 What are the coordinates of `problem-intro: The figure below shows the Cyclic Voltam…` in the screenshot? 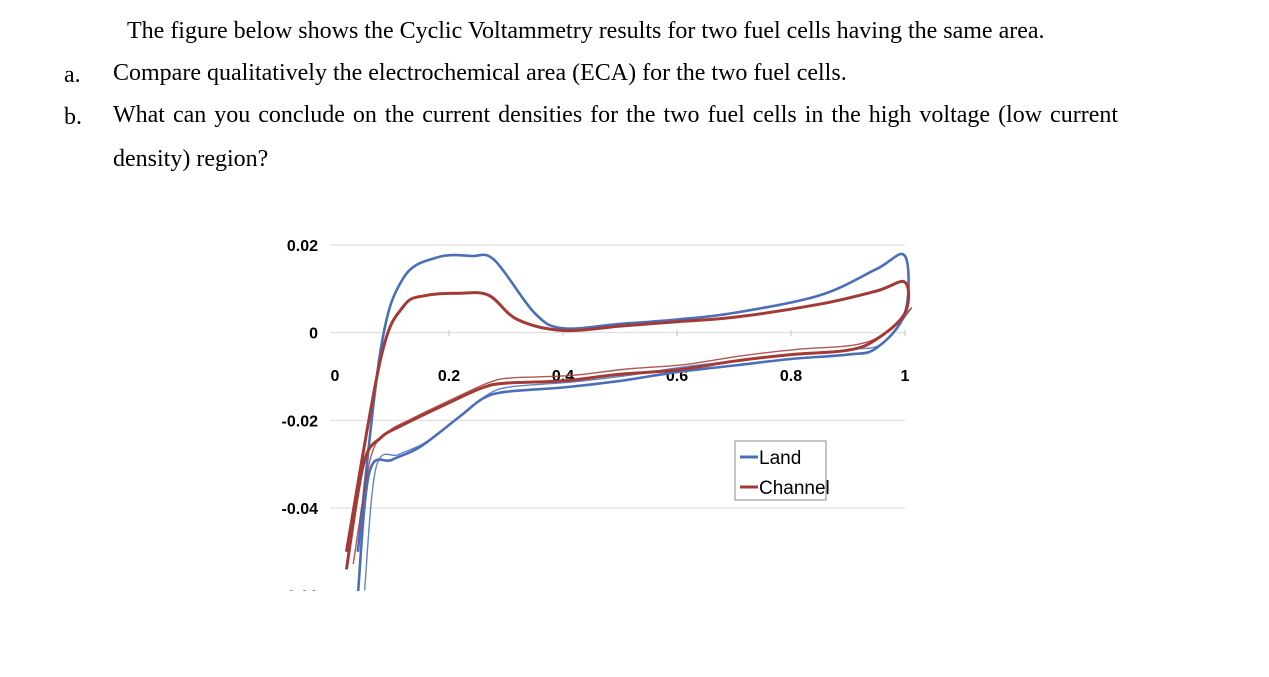 It's located at (586, 31).